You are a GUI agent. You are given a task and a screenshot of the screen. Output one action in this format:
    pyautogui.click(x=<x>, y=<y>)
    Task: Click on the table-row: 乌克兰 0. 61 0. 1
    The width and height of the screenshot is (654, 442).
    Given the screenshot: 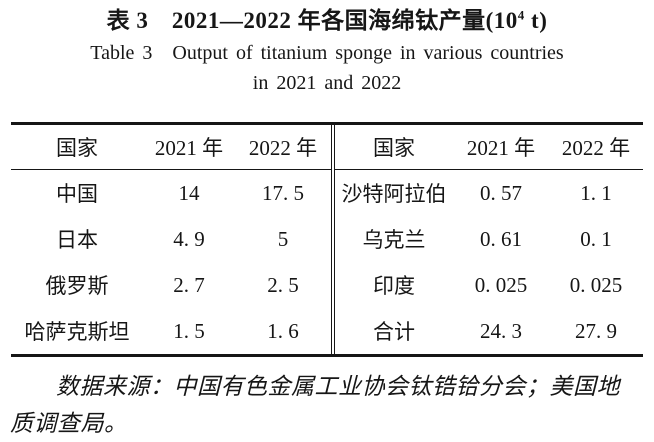 What is the action you would take?
    pyautogui.click(x=489, y=239)
    